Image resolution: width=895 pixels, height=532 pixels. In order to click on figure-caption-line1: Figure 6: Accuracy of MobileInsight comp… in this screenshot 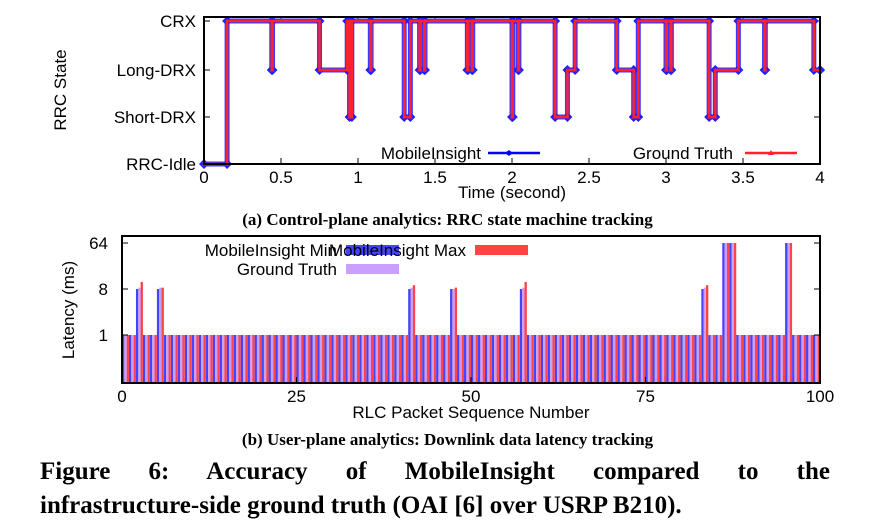, I will do `click(435, 471)`.